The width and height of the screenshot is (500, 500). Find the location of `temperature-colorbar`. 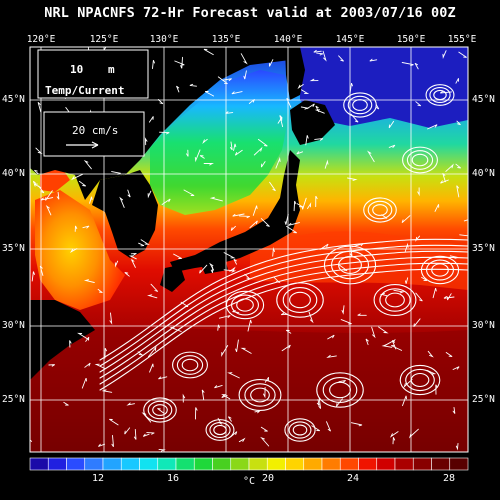

temperature-colorbar is located at coordinates (249, 464).